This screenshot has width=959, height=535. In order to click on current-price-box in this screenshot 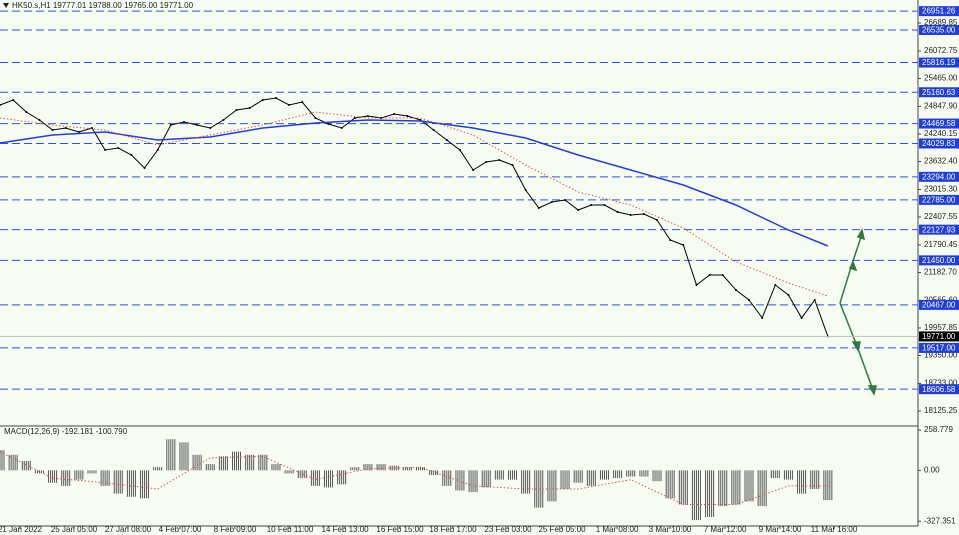, I will do `click(939, 336)`.